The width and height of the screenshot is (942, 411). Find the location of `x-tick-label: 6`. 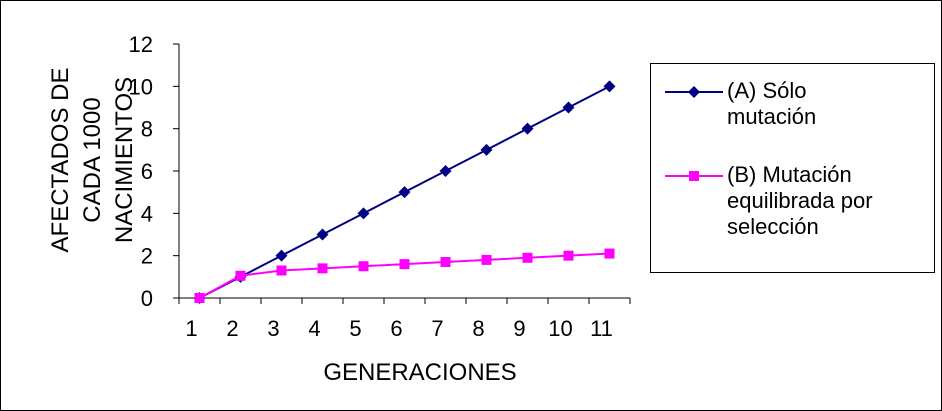

x-tick-label: 6 is located at coordinates (396, 328).